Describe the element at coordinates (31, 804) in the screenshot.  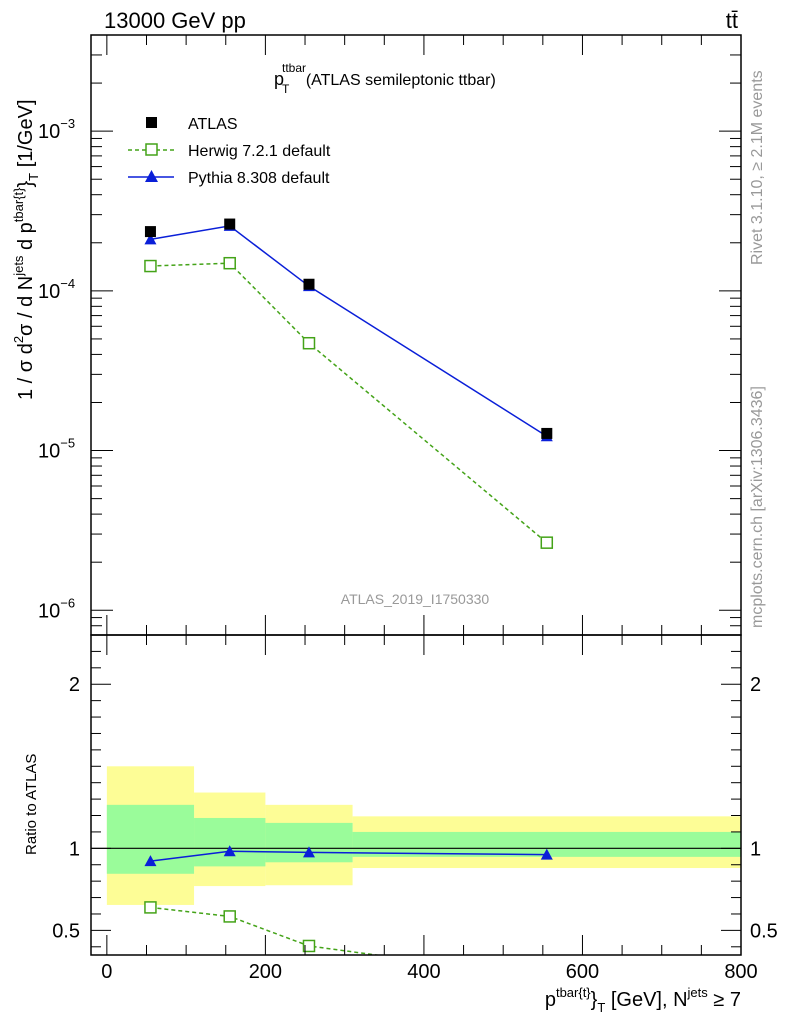
I see `ratio-y-axis-label: Ratio to ATLAS` at that location.